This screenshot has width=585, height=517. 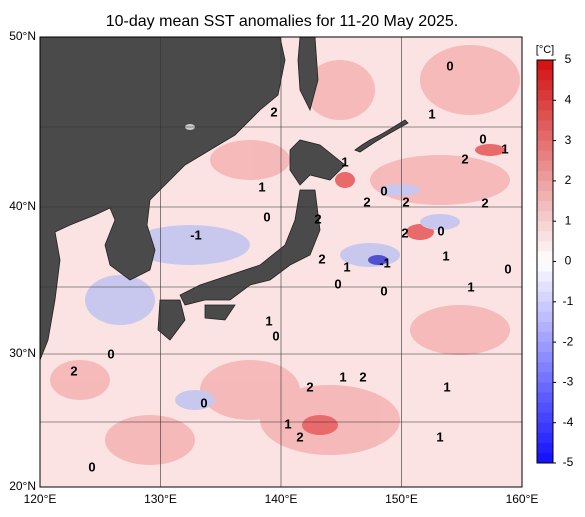 I want to click on colorbar-tick-label: 3, so click(x=568, y=140).